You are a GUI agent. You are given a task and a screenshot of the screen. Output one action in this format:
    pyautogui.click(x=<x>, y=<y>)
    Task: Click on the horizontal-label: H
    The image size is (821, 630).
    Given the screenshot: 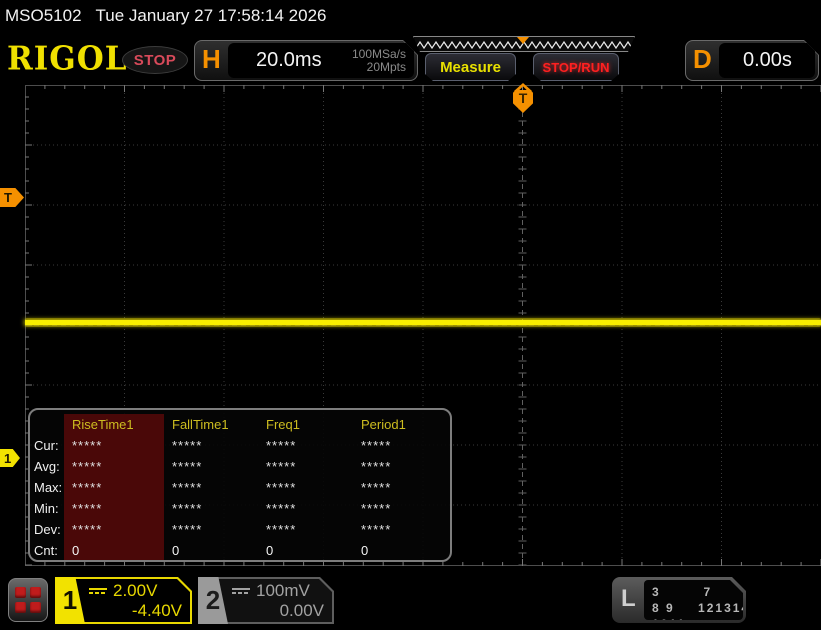 What is the action you would take?
    pyautogui.click(x=211, y=59)
    